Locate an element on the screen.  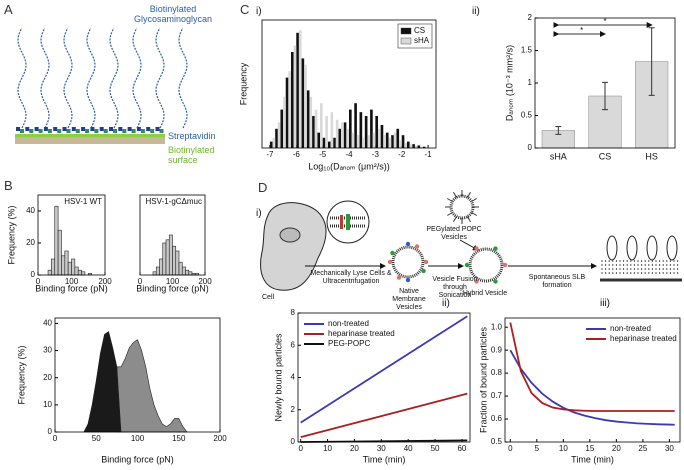
legend-label: CS is located at coordinates (419, 30).